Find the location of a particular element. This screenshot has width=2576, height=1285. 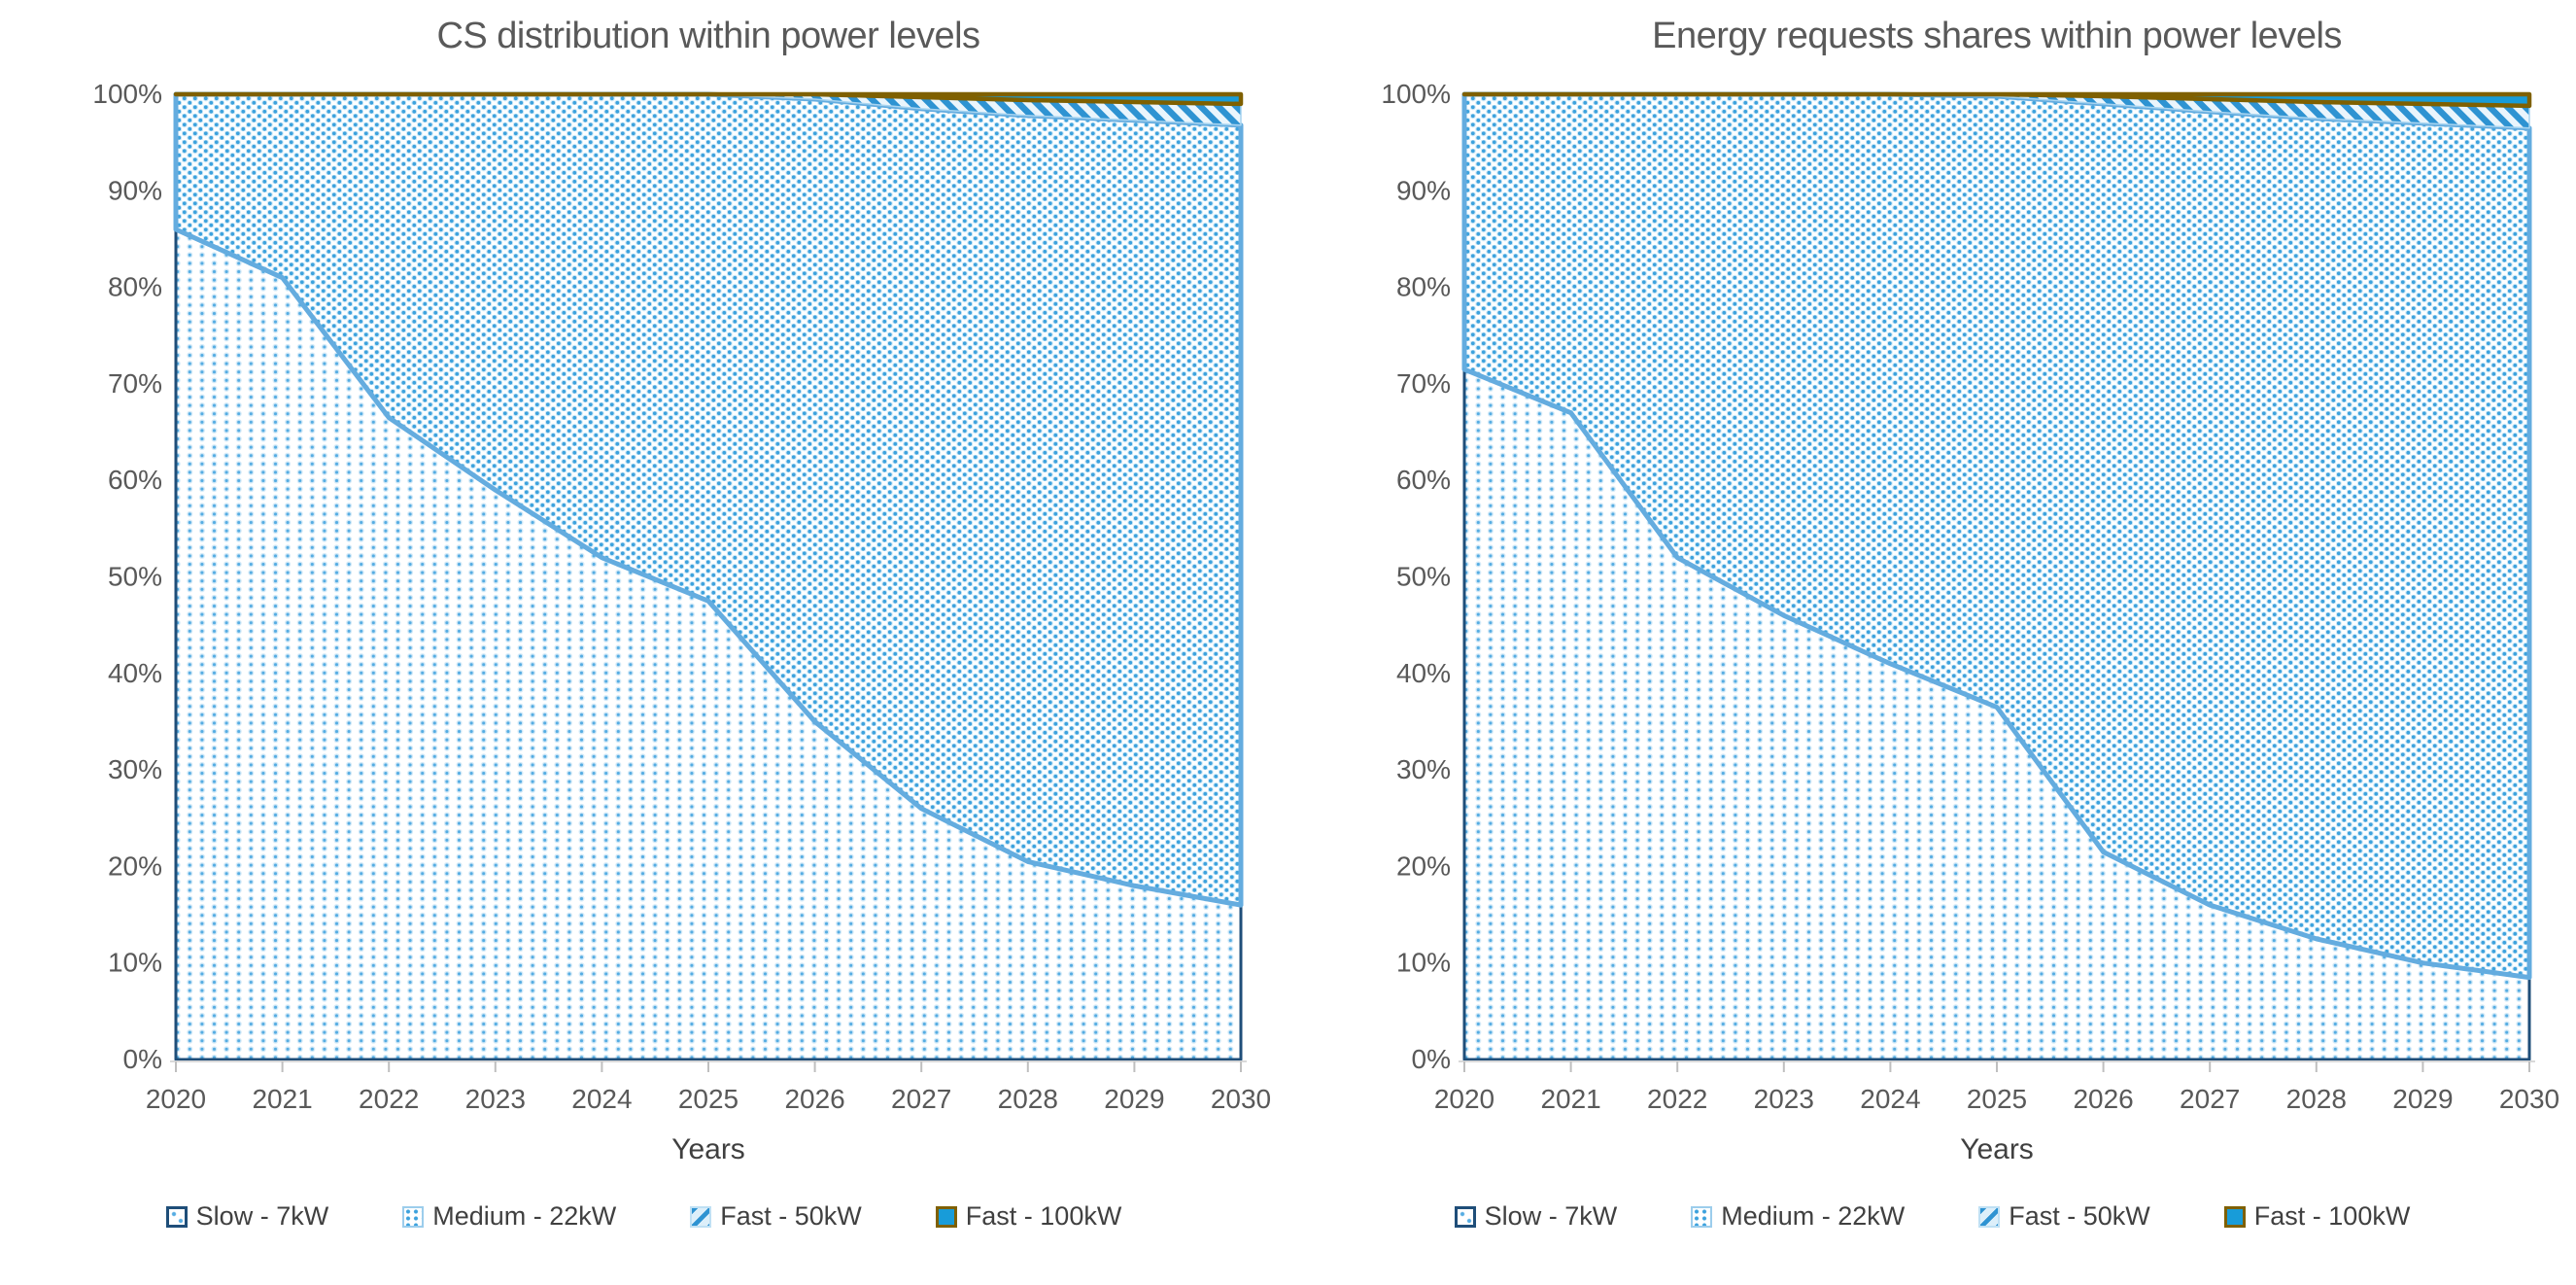

chart-title: CS distribution within power levels is located at coordinates (708, 36).